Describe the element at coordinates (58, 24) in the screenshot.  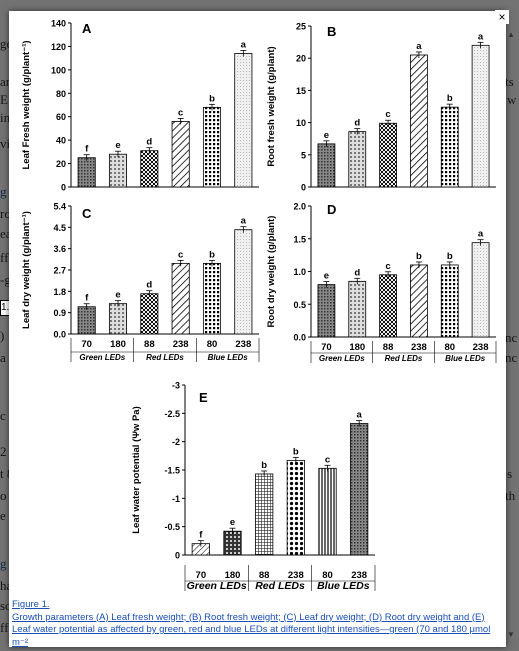
I see `y-tick-label: 140` at that location.